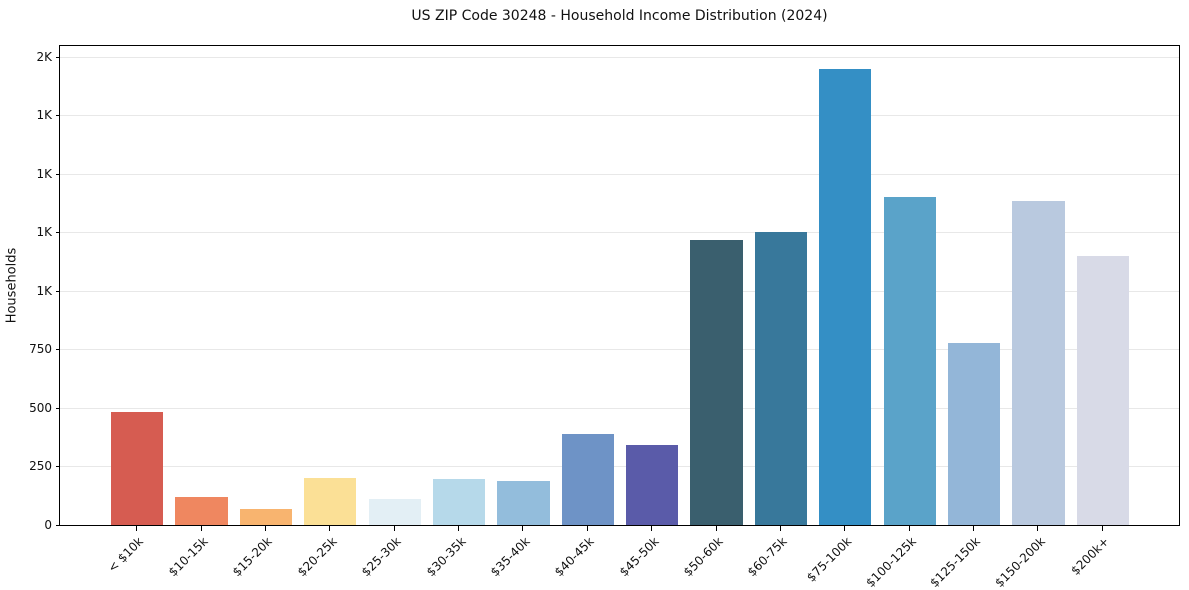 The height and width of the screenshot is (590, 1189). Describe the element at coordinates (575, 557) in the screenshot. I see `x-tick-label: $40-45k` at that location.